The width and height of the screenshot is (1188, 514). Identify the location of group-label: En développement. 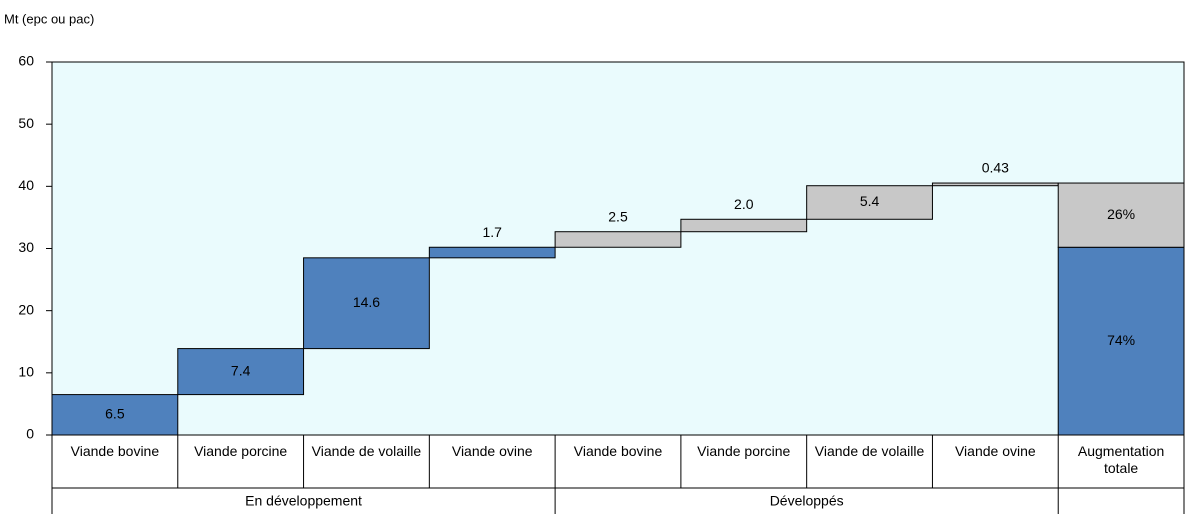
(303, 501).